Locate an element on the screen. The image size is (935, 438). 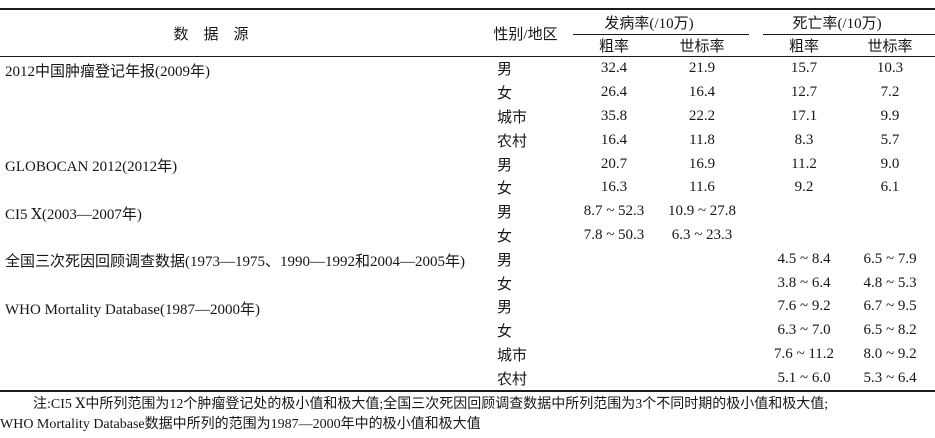
table-row: 2012中国肿瘤登记年报(2009年) 男 32.4 21.9 15.7 10.3 is located at coordinates (467, 69).